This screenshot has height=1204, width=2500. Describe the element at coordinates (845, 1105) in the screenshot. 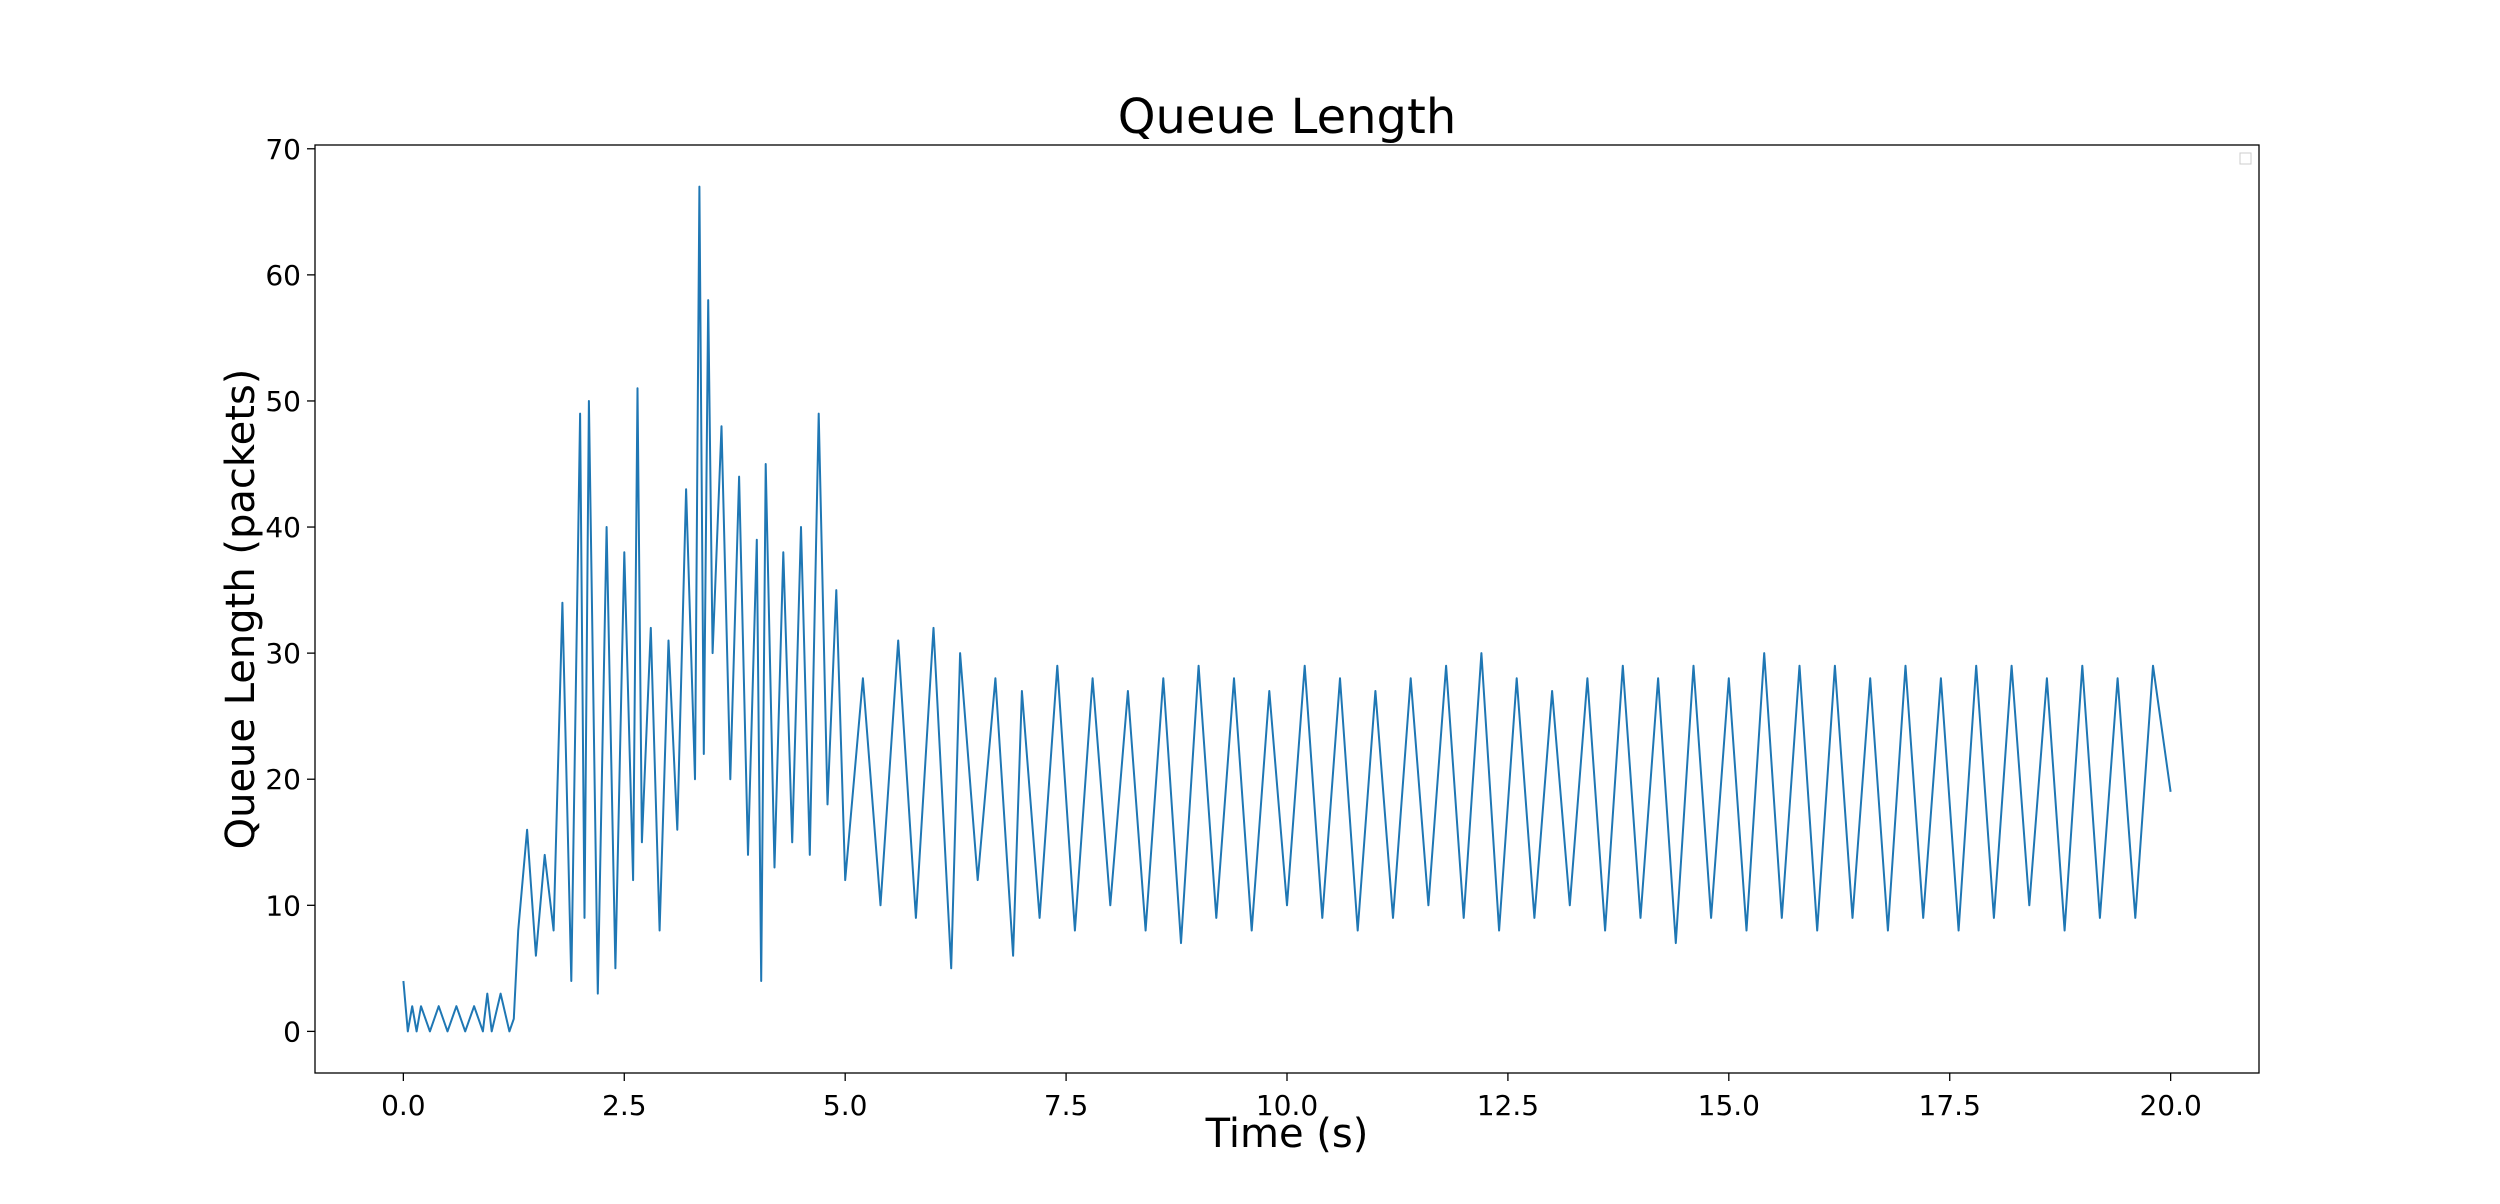

I see `x-tick-label: 5.0` at that location.